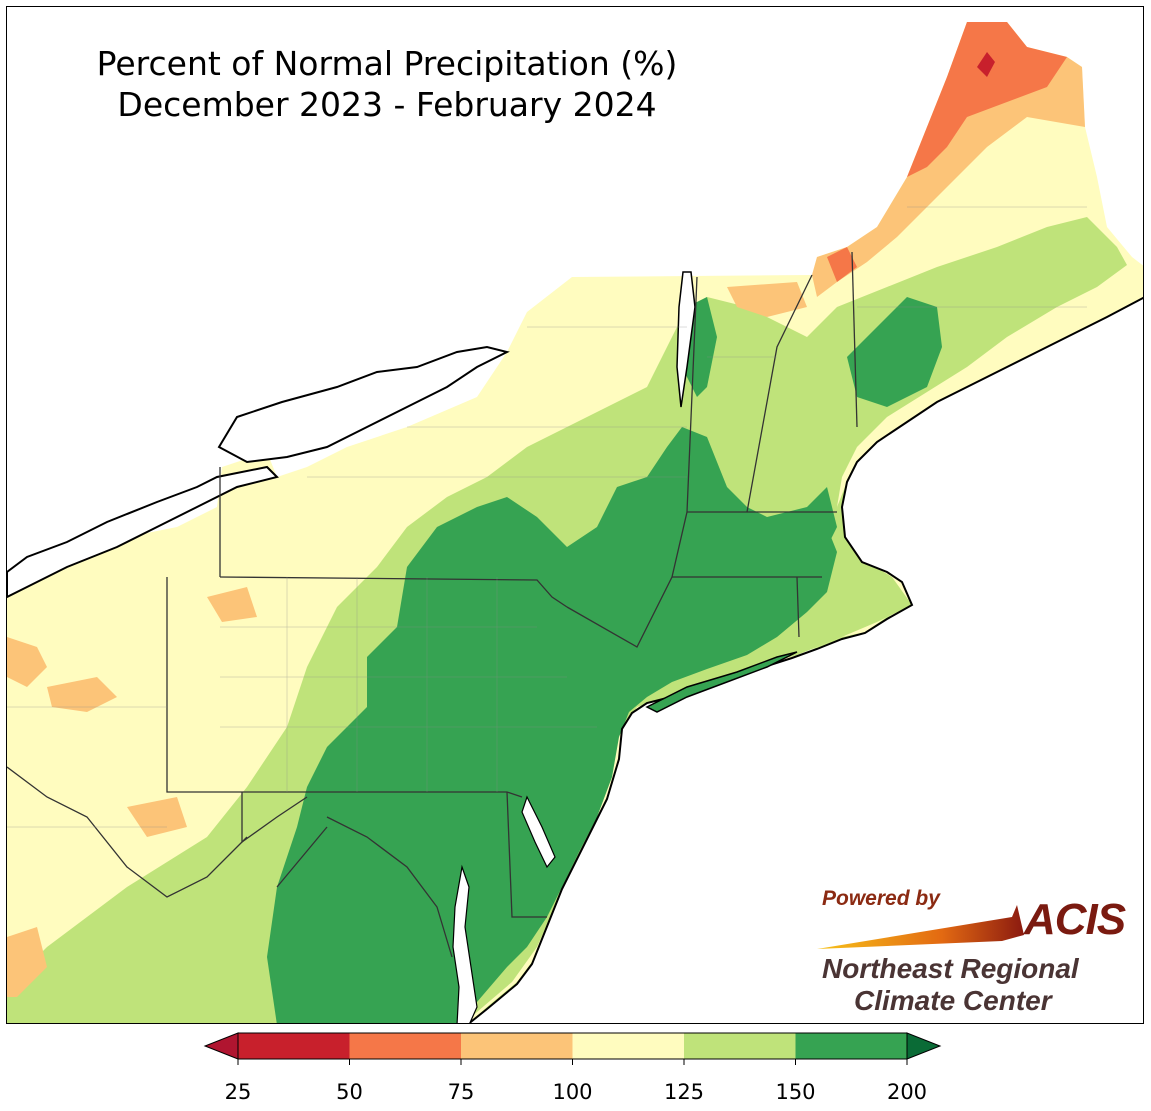 This screenshot has width=1151, height=1111. I want to click on colorbar-tick-label: 50, so click(349, 1092).